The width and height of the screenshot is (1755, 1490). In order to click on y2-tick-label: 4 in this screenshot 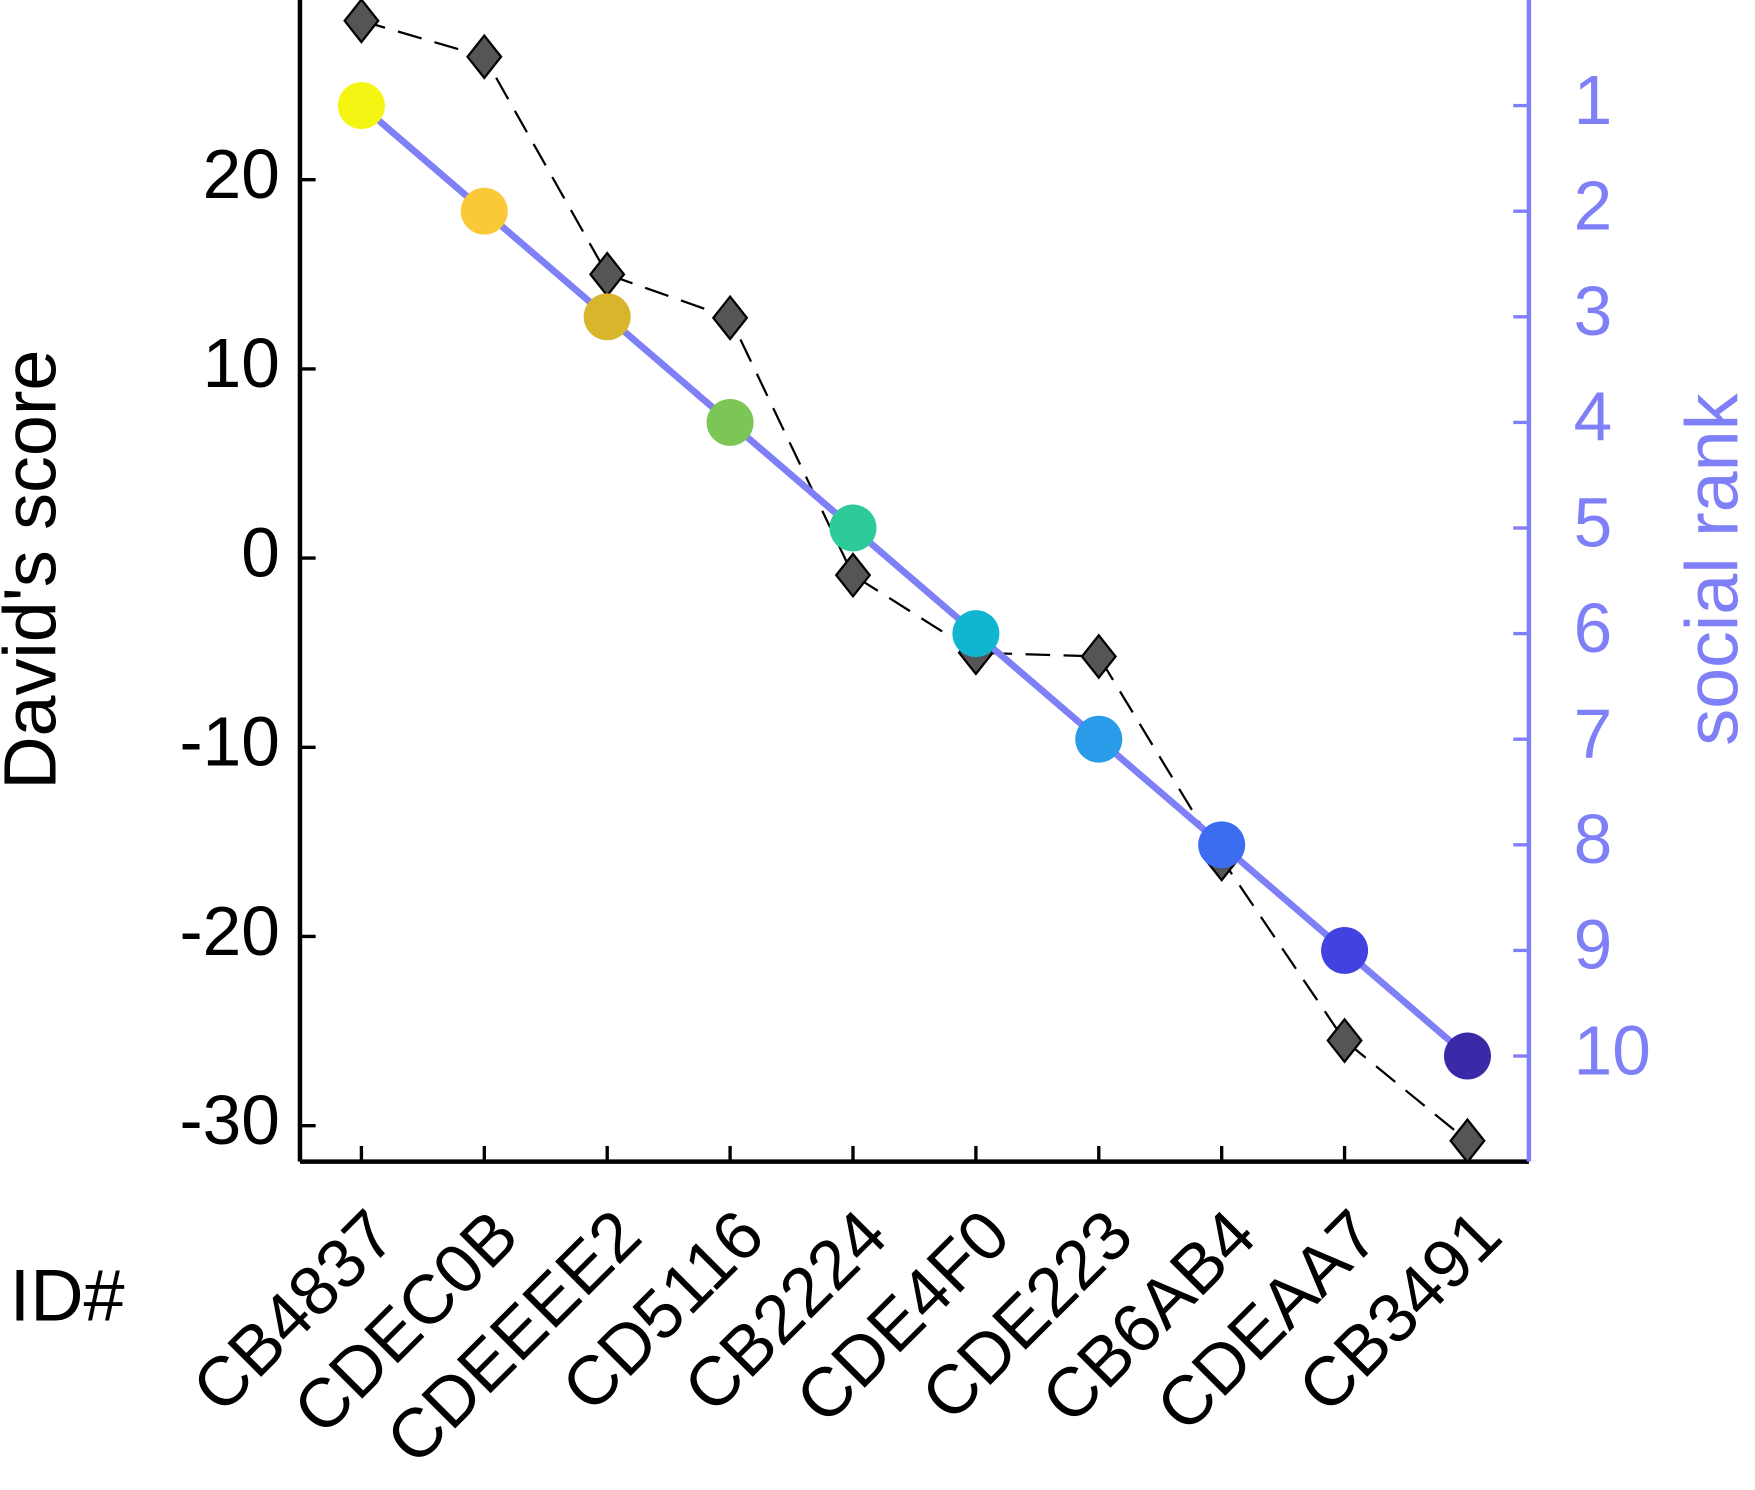, I will do `click(1593, 417)`.